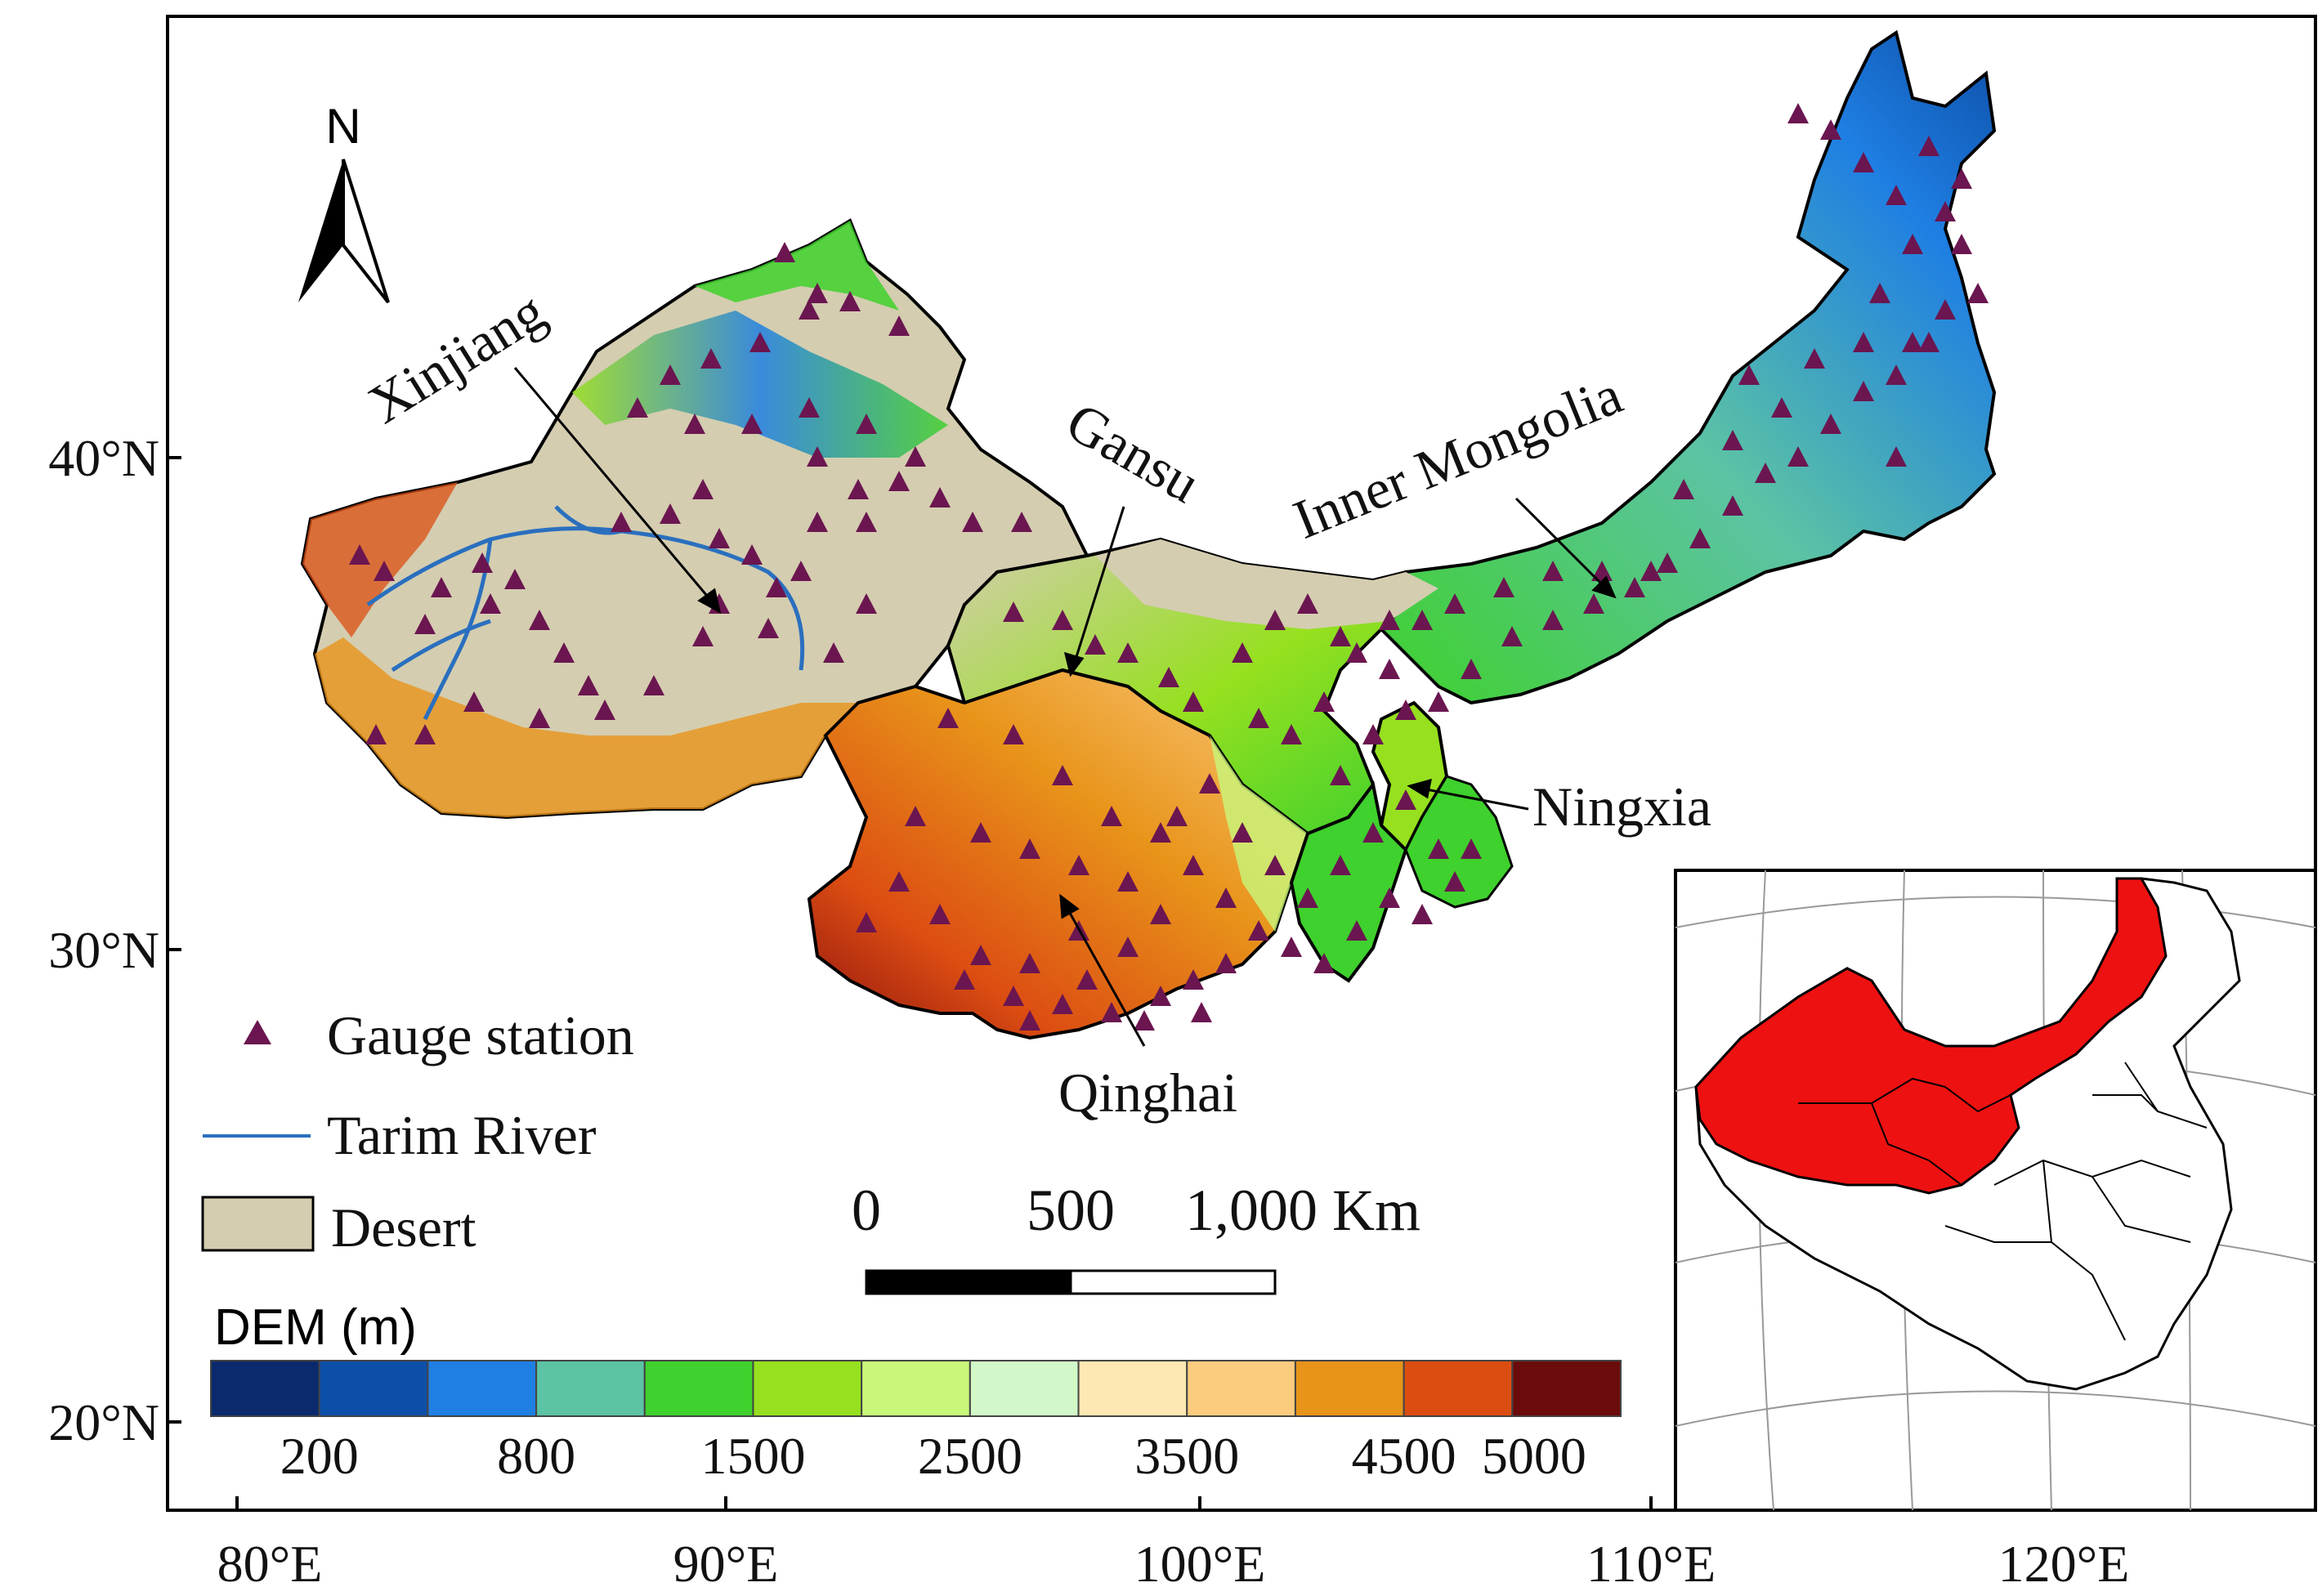  I want to click on dem-colorbar: DEM (m) 200 800 1500 2500 3500 4500 5000, so click(916, 1392).